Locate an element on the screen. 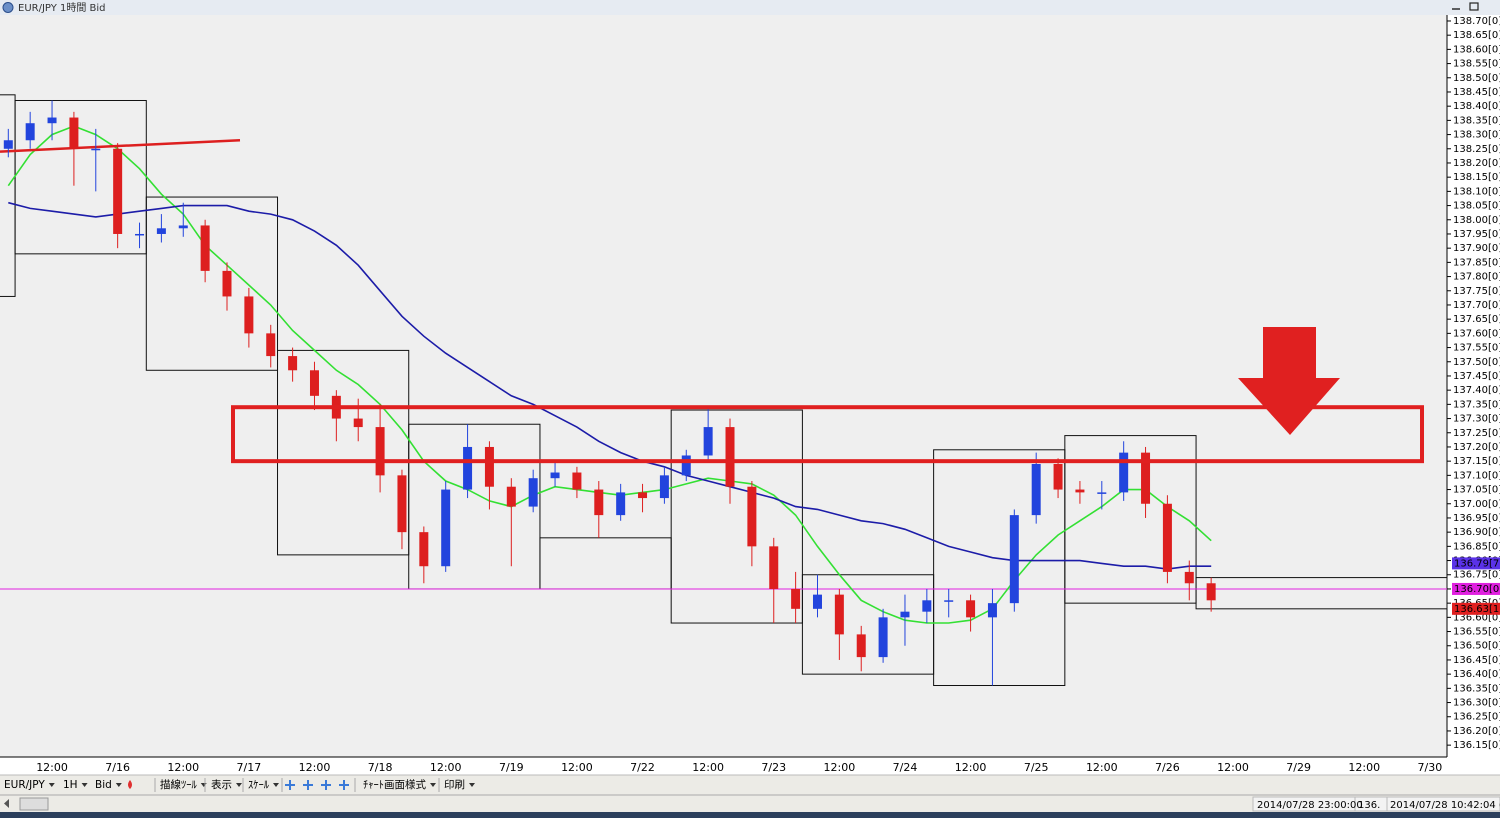  y-tick-label: 136.30[0] is located at coordinates (1476, 703).